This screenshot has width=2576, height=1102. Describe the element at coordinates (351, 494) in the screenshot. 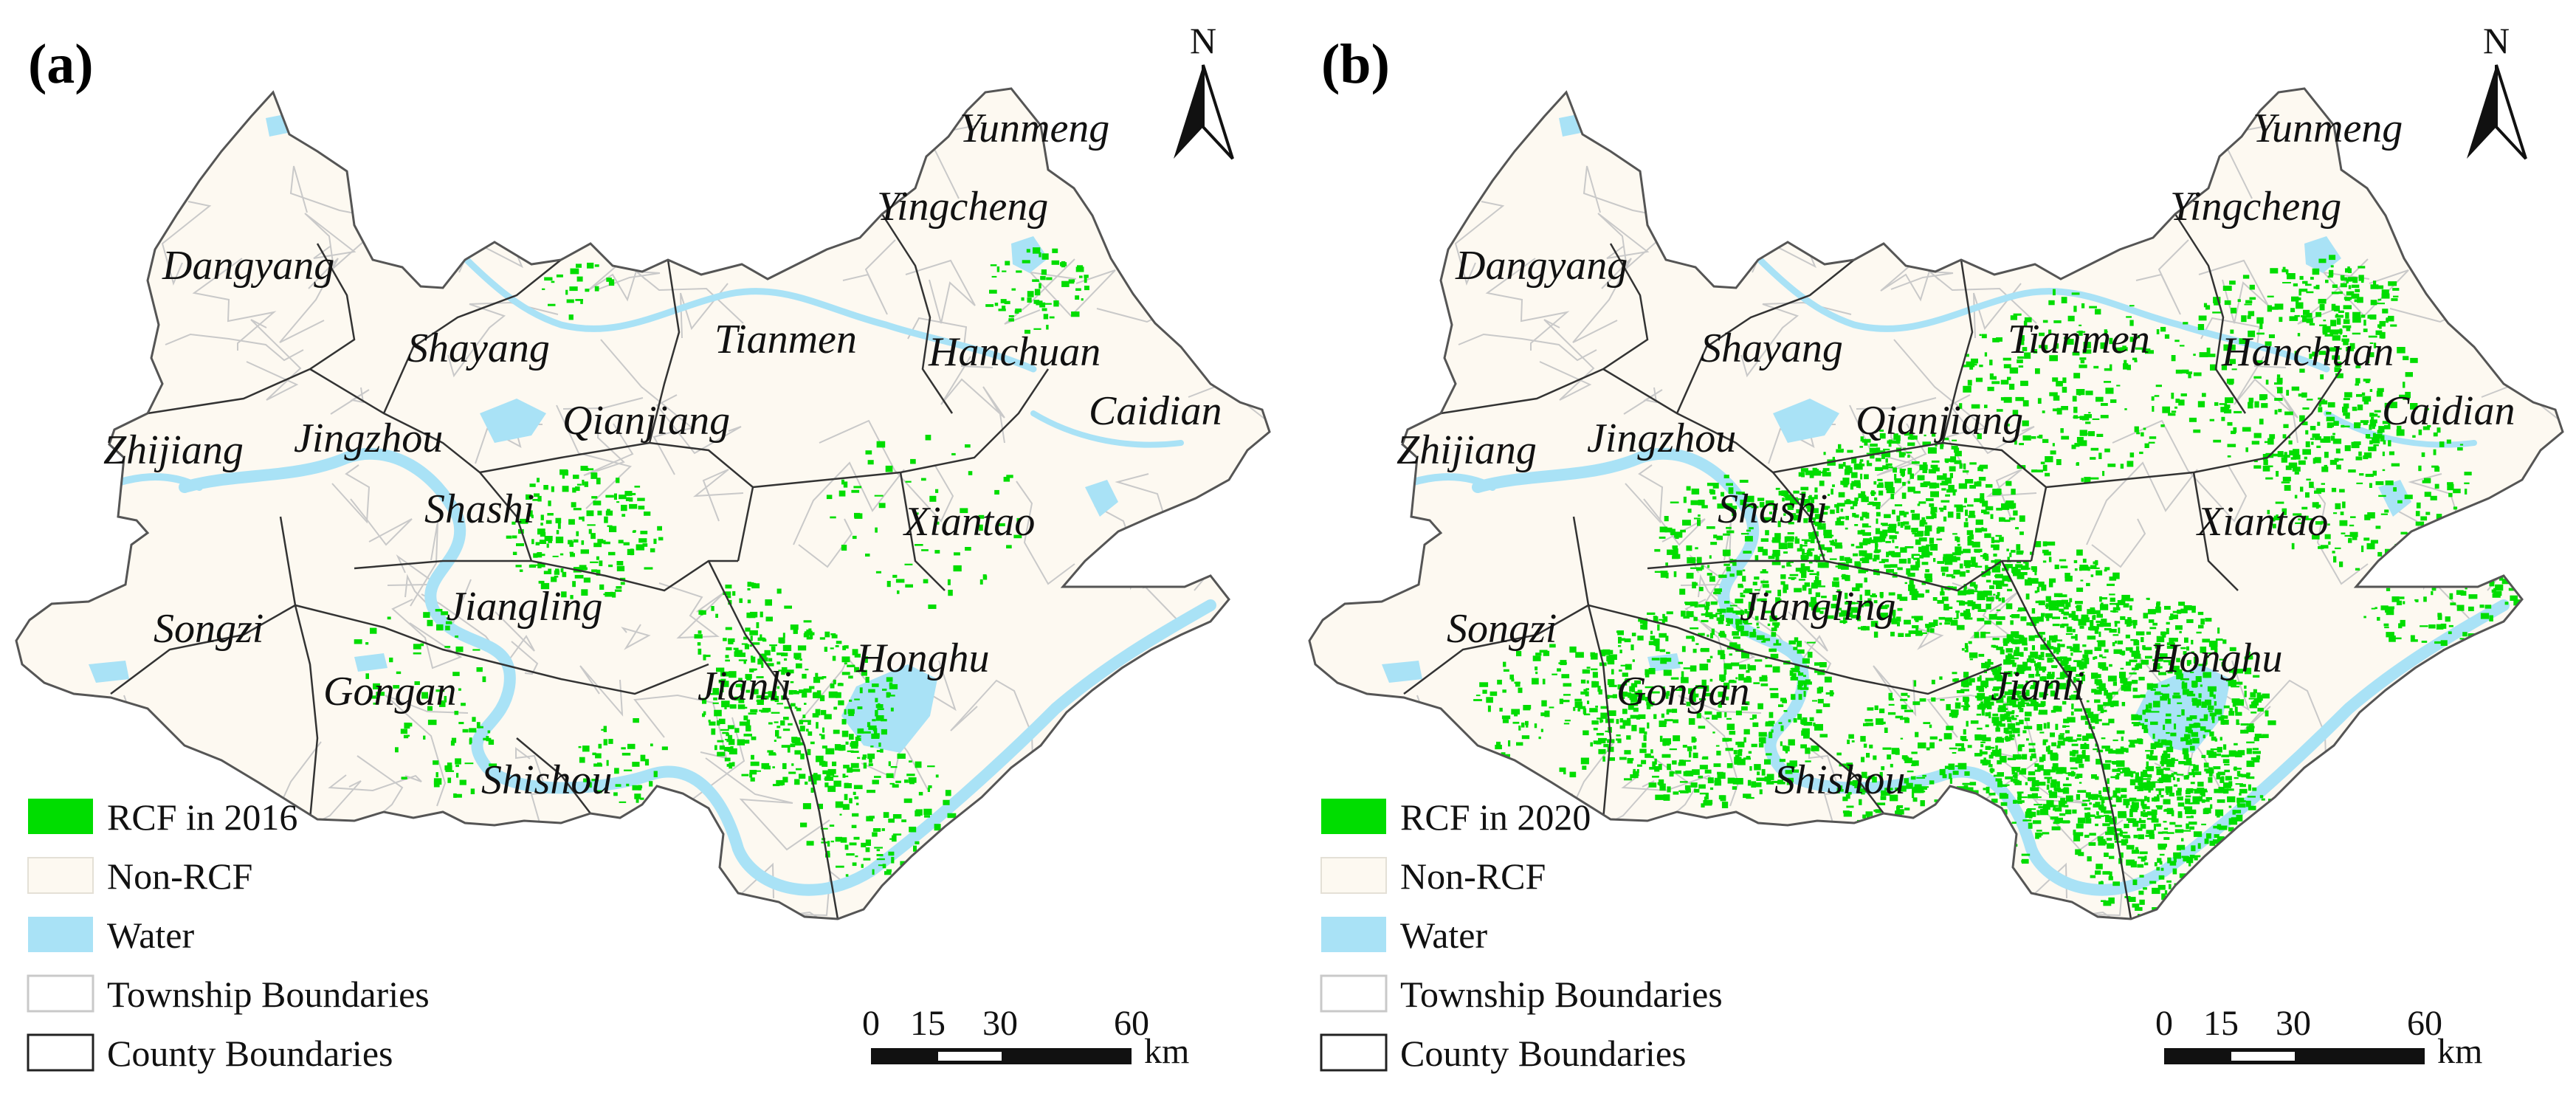

I see `township-boundary` at that location.